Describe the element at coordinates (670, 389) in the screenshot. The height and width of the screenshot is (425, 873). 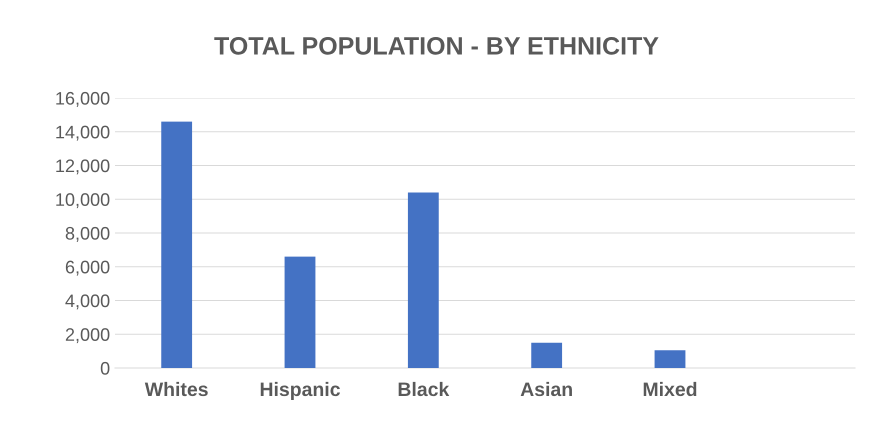
I see `x-tick-label: Mixed` at that location.